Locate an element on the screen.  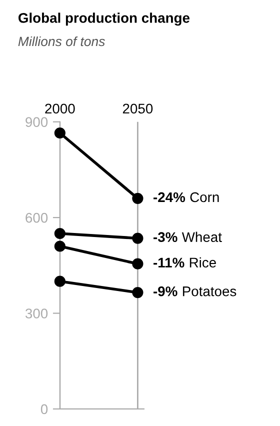
text: -24% is located at coordinates (170, 197).